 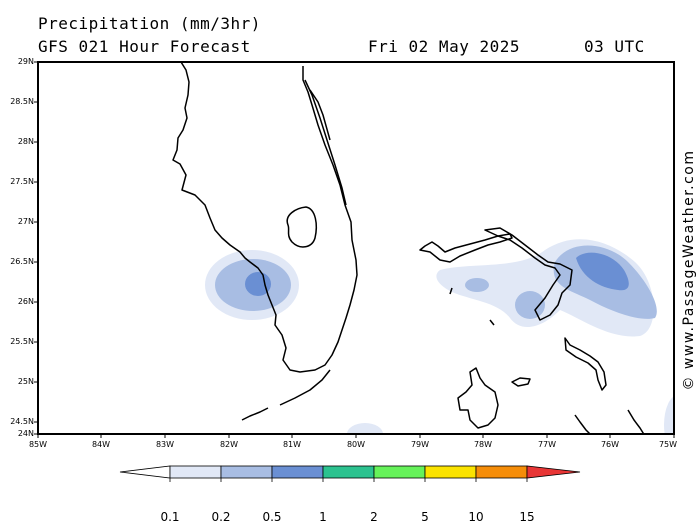 What do you see at coordinates (466, 248) in the screenshot?
I see `grand-bahama` at bounding box center [466, 248].